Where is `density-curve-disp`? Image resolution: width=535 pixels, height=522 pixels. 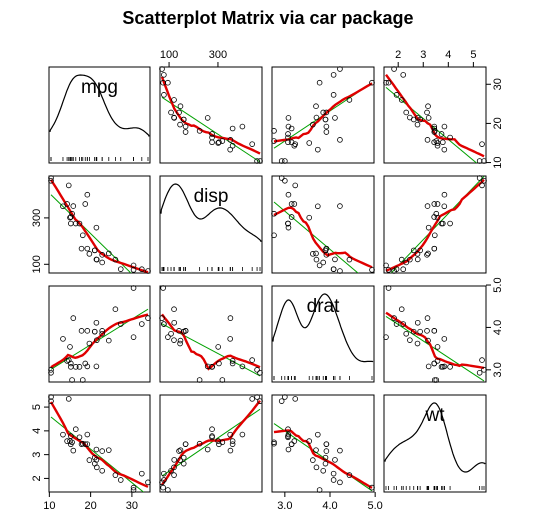 density-curve-disp is located at coordinates (211, 212).